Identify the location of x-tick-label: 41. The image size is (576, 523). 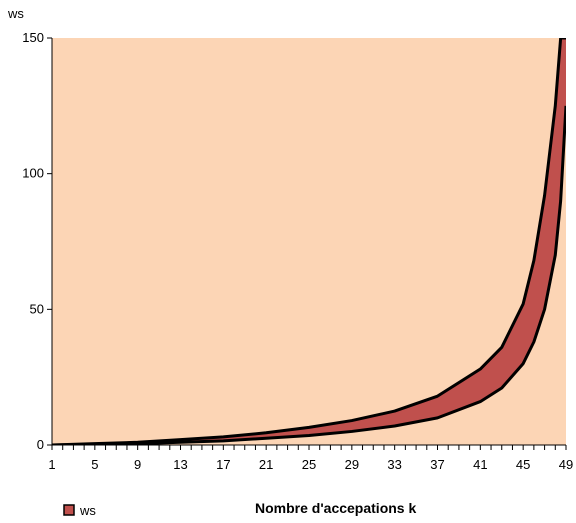
(480, 464).